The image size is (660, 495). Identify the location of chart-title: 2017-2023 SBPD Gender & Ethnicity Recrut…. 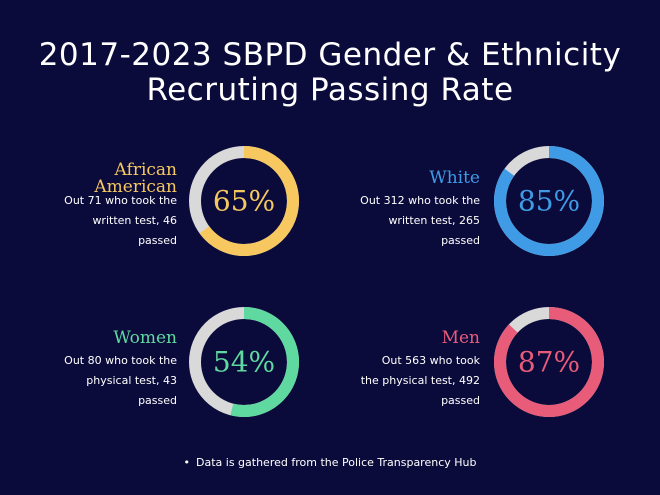
(330, 73).